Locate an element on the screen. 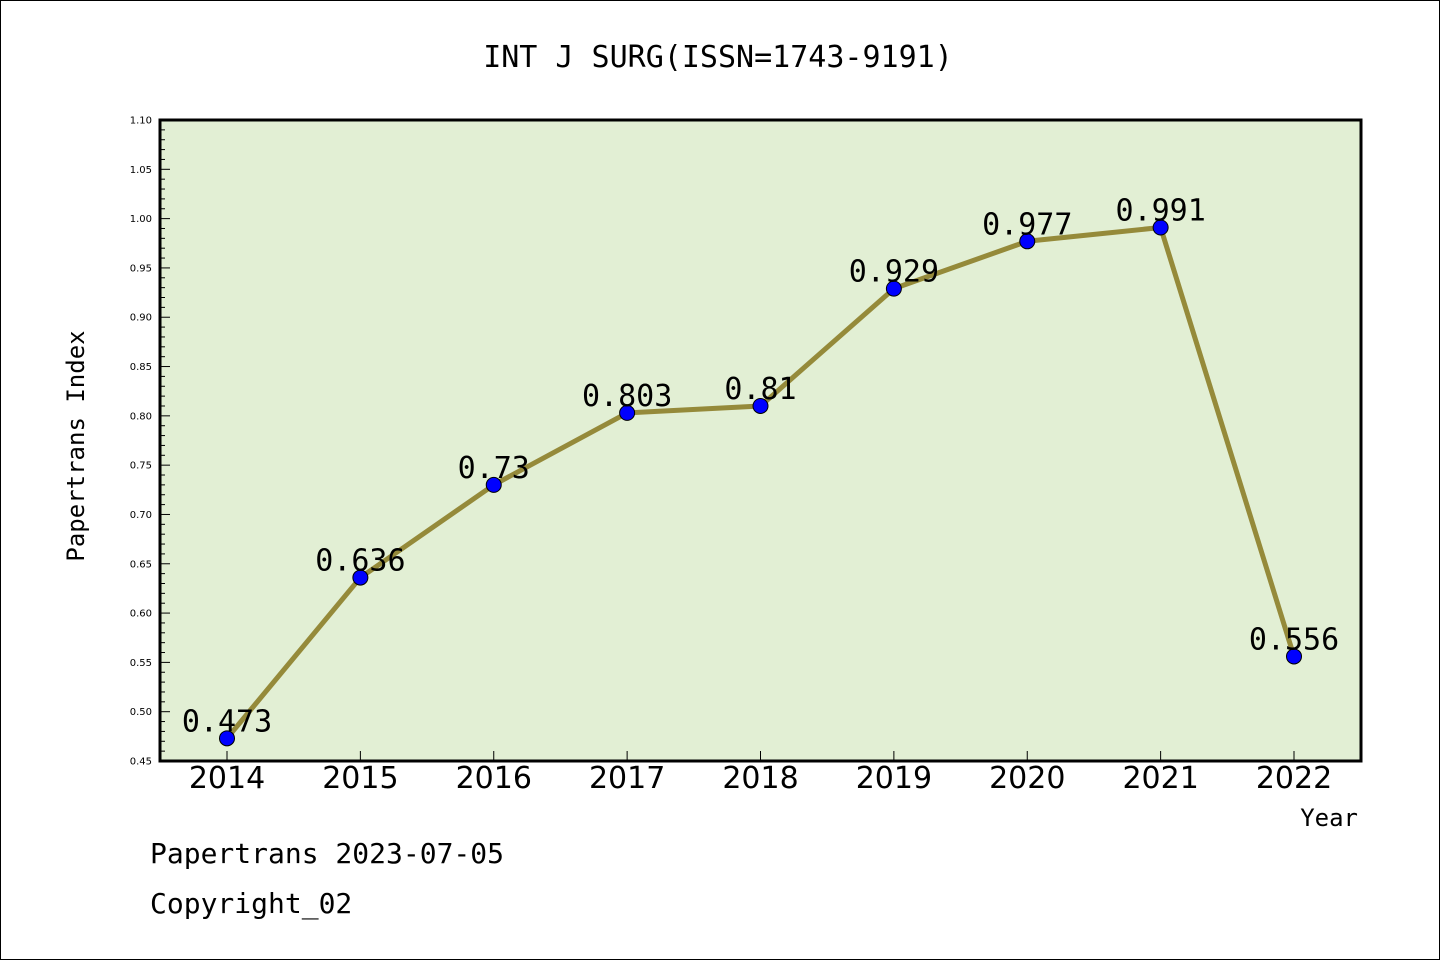 This screenshot has height=960, width=1440. x-tick-label: 2014 is located at coordinates (227, 778).